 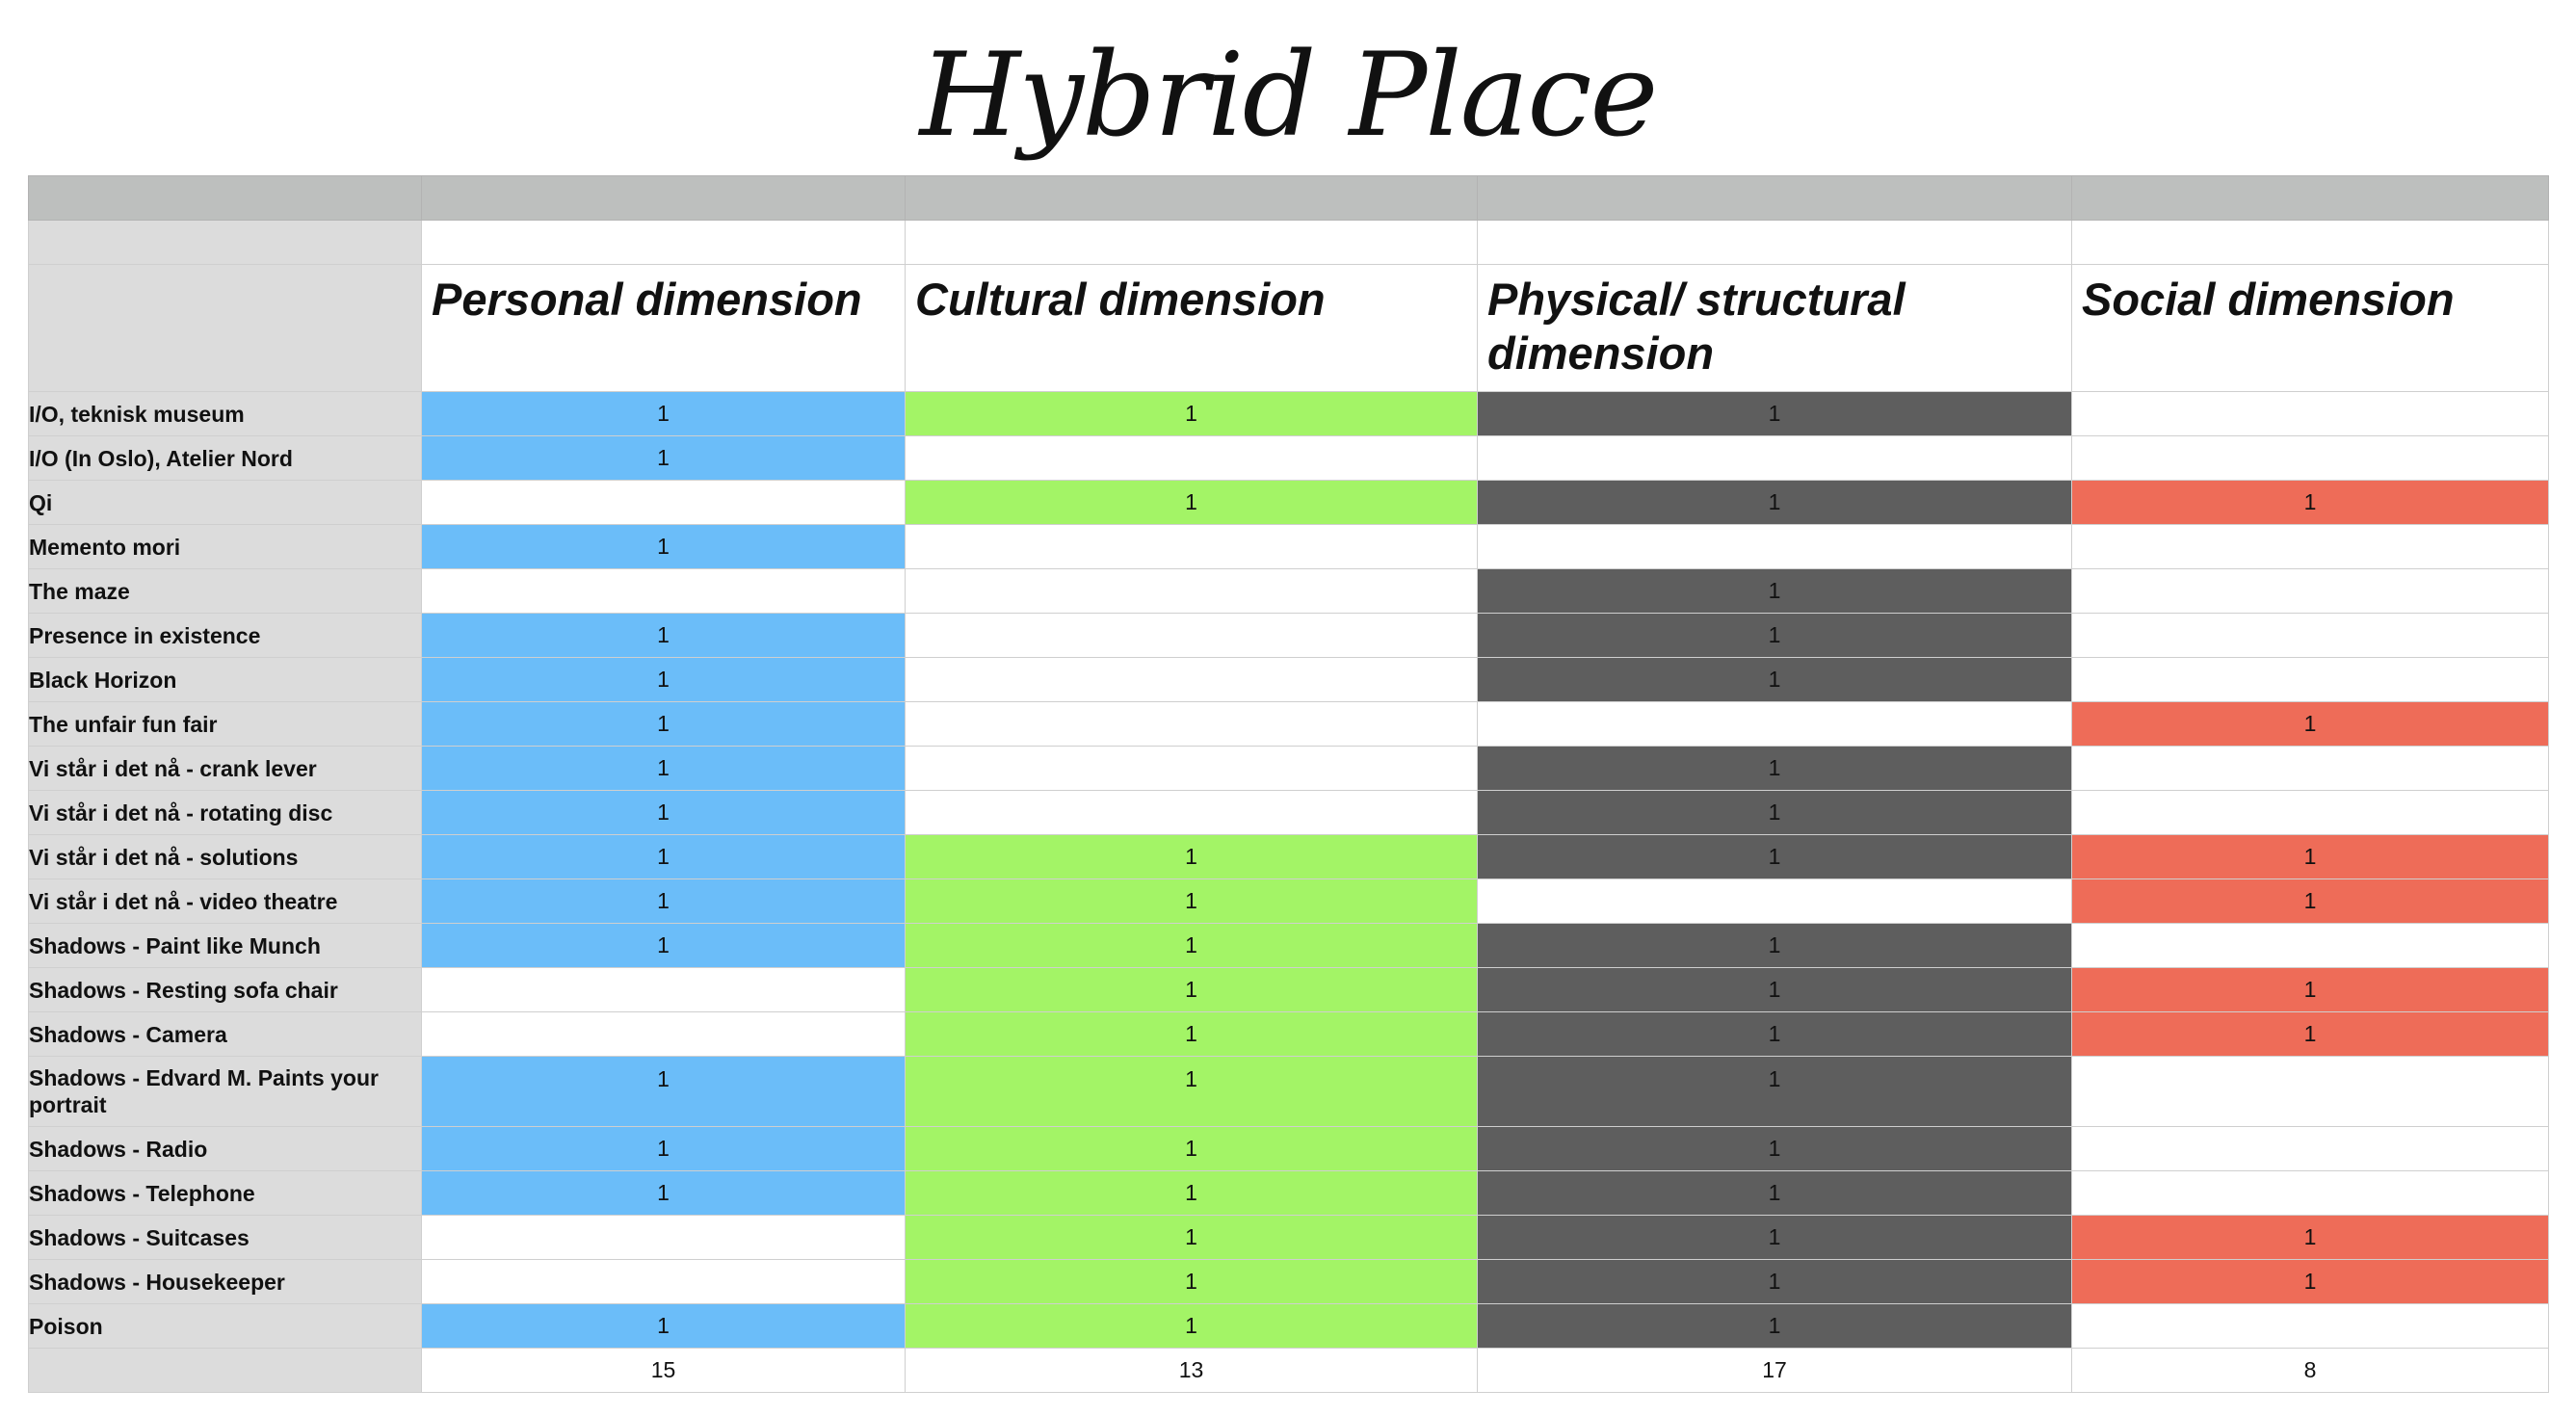 I want to click on column-header-social: Social dimension, so click(x=2310, y=328).